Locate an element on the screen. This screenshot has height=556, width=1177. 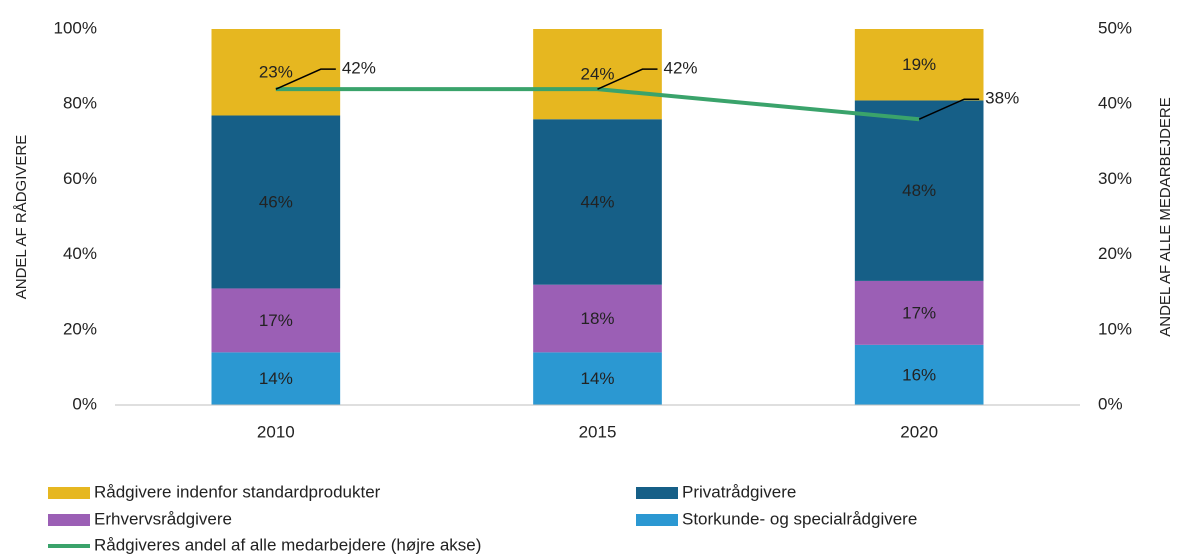
y-tick-label: 100% is located at coordinates (75, 27).